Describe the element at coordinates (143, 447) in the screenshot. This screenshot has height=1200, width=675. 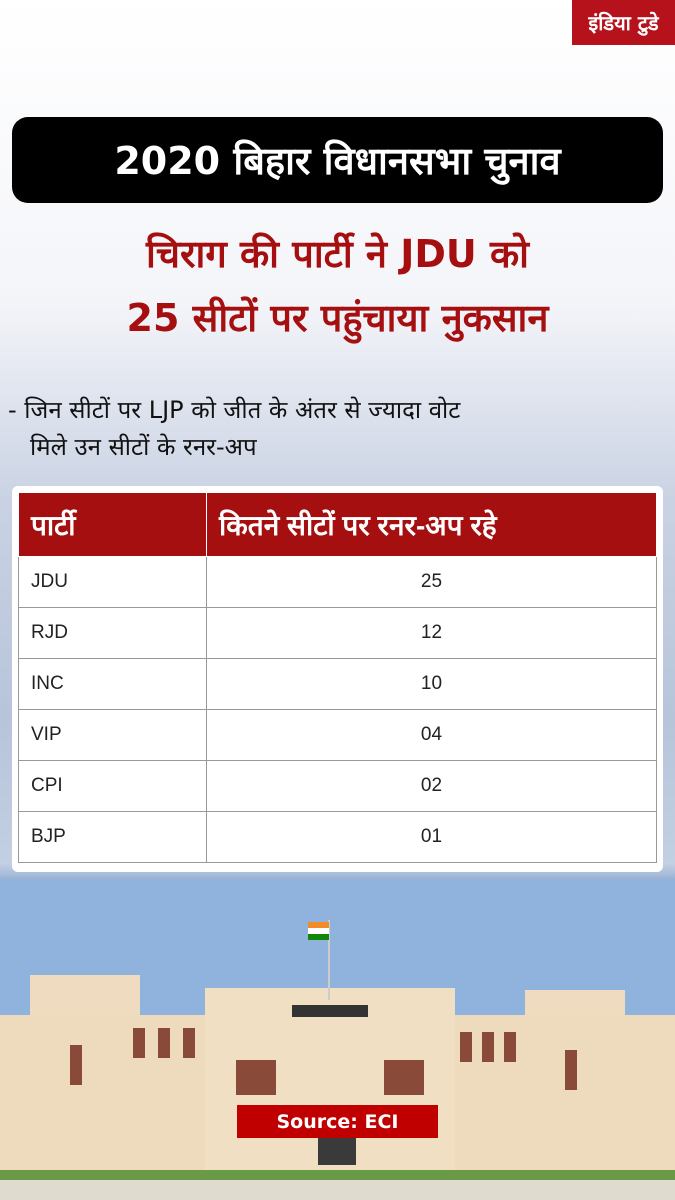
I see `note-line-2: मिले उन सीटों के रनर-अप` at that location.